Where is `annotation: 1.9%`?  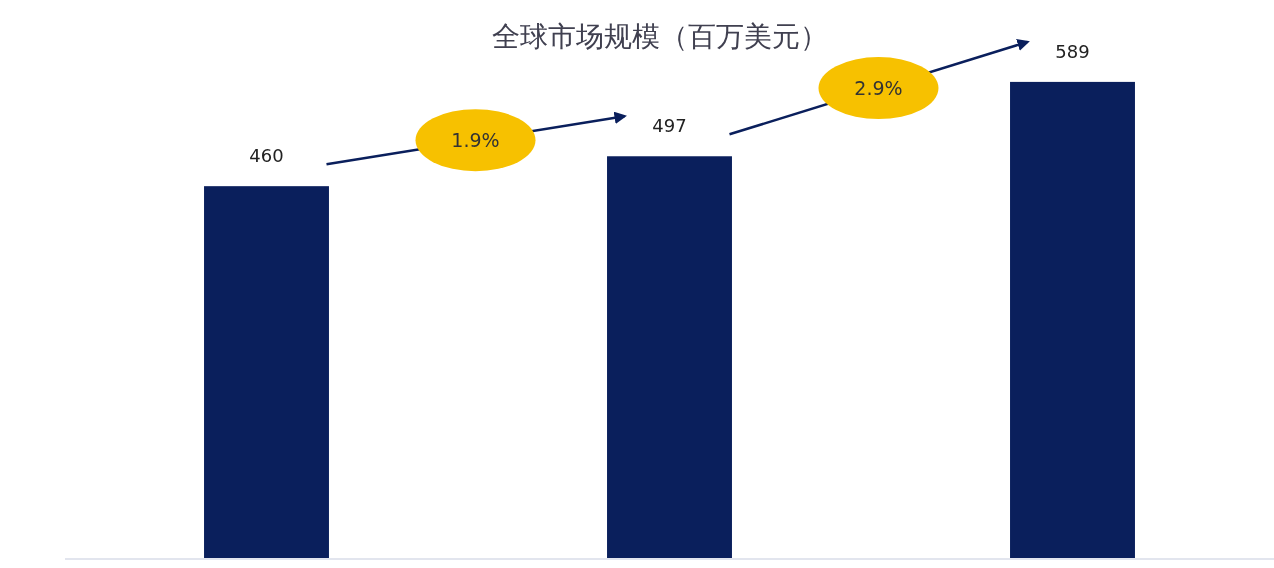 annotation: 1.9% is located at coordinates (475, 140).